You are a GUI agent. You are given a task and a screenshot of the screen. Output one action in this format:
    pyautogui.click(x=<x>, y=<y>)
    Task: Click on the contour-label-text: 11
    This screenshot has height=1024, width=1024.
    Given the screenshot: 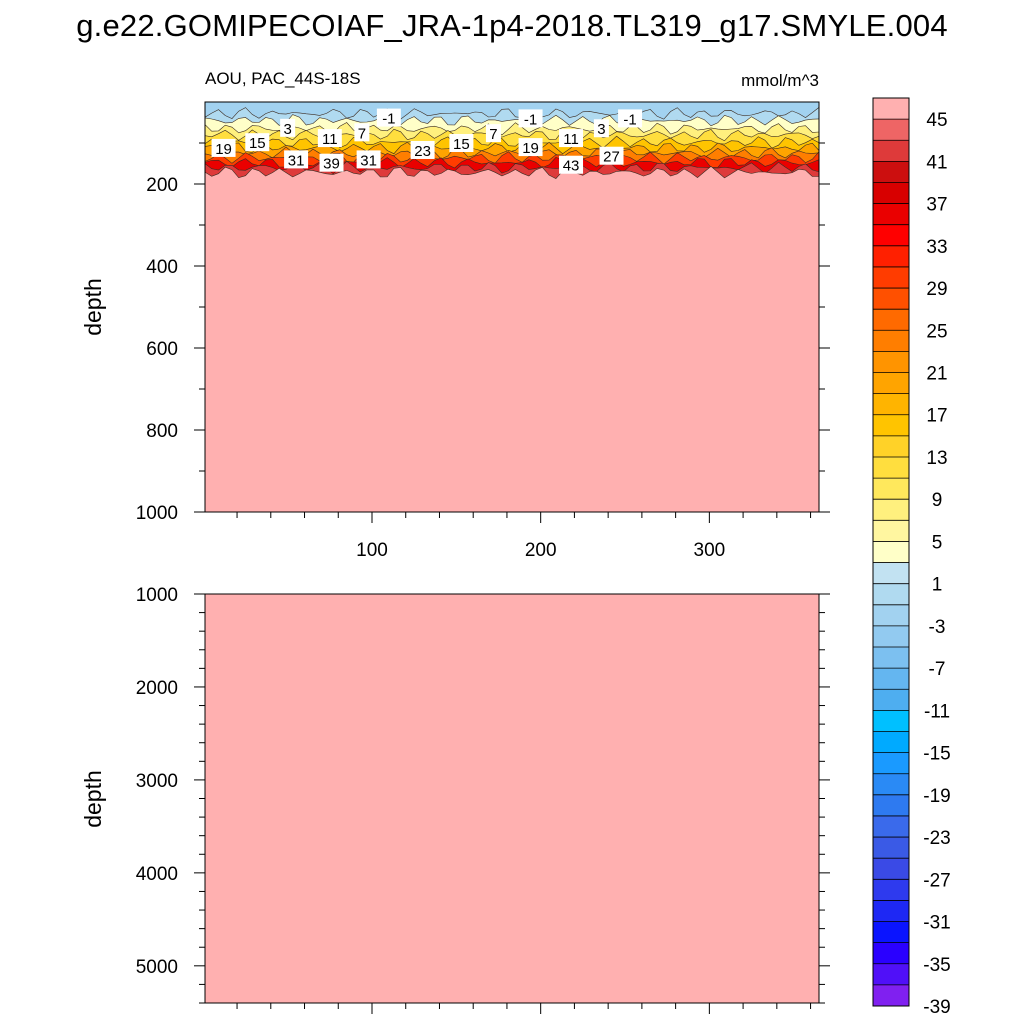 What is the action you would take?
    pyautogui.click(x=571, y=139)
    